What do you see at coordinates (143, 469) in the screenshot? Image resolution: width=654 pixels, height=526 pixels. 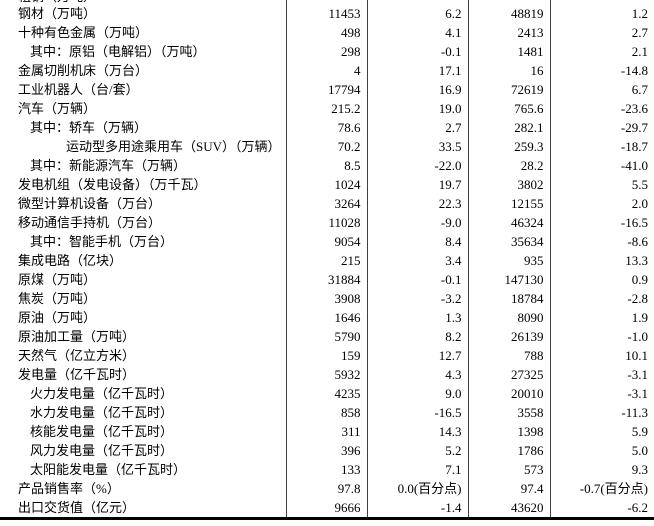 I see `product-label: 太阳能发电量（亿千瓦时）` at bounding box center [143, 469].